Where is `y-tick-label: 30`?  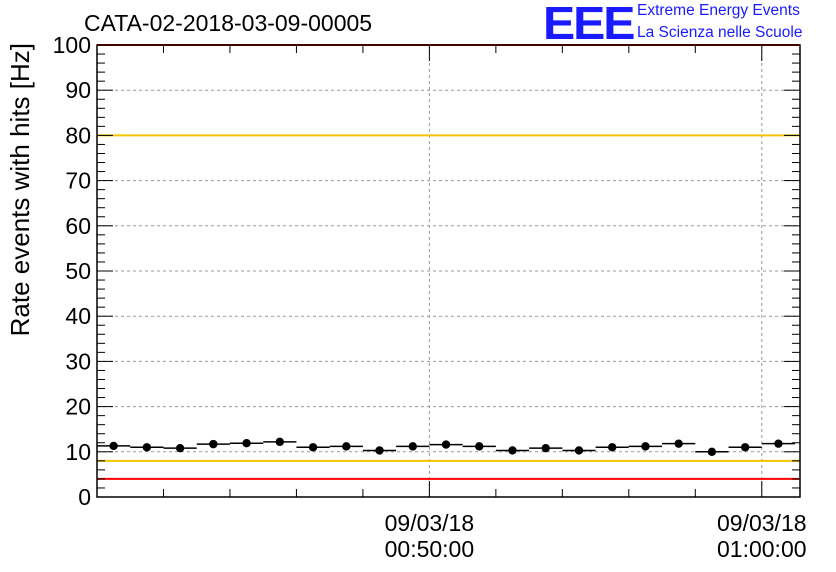 y-tick-label: 30 is located at coordinates (78, 361).